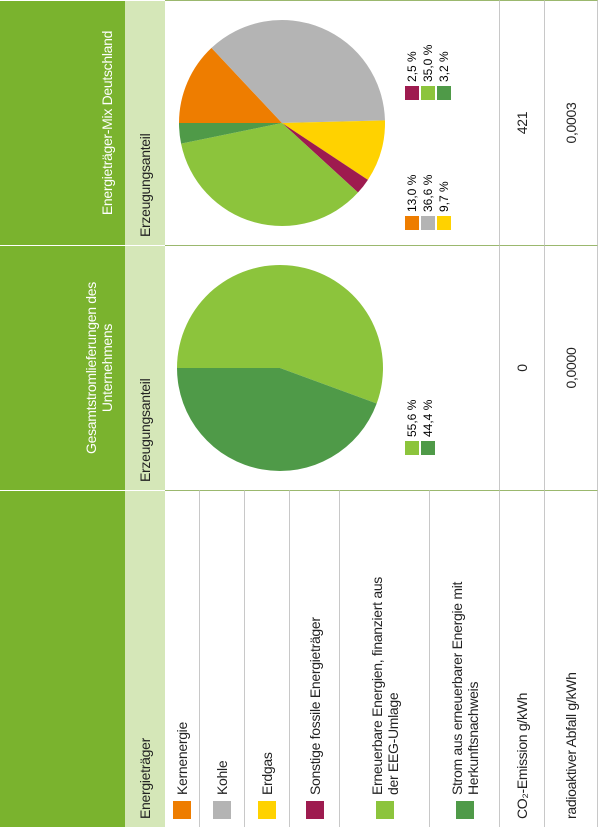  Describe the element at coordinates (428, 63) in the screenshot. I see `value-label: 35,0 %` at that location.